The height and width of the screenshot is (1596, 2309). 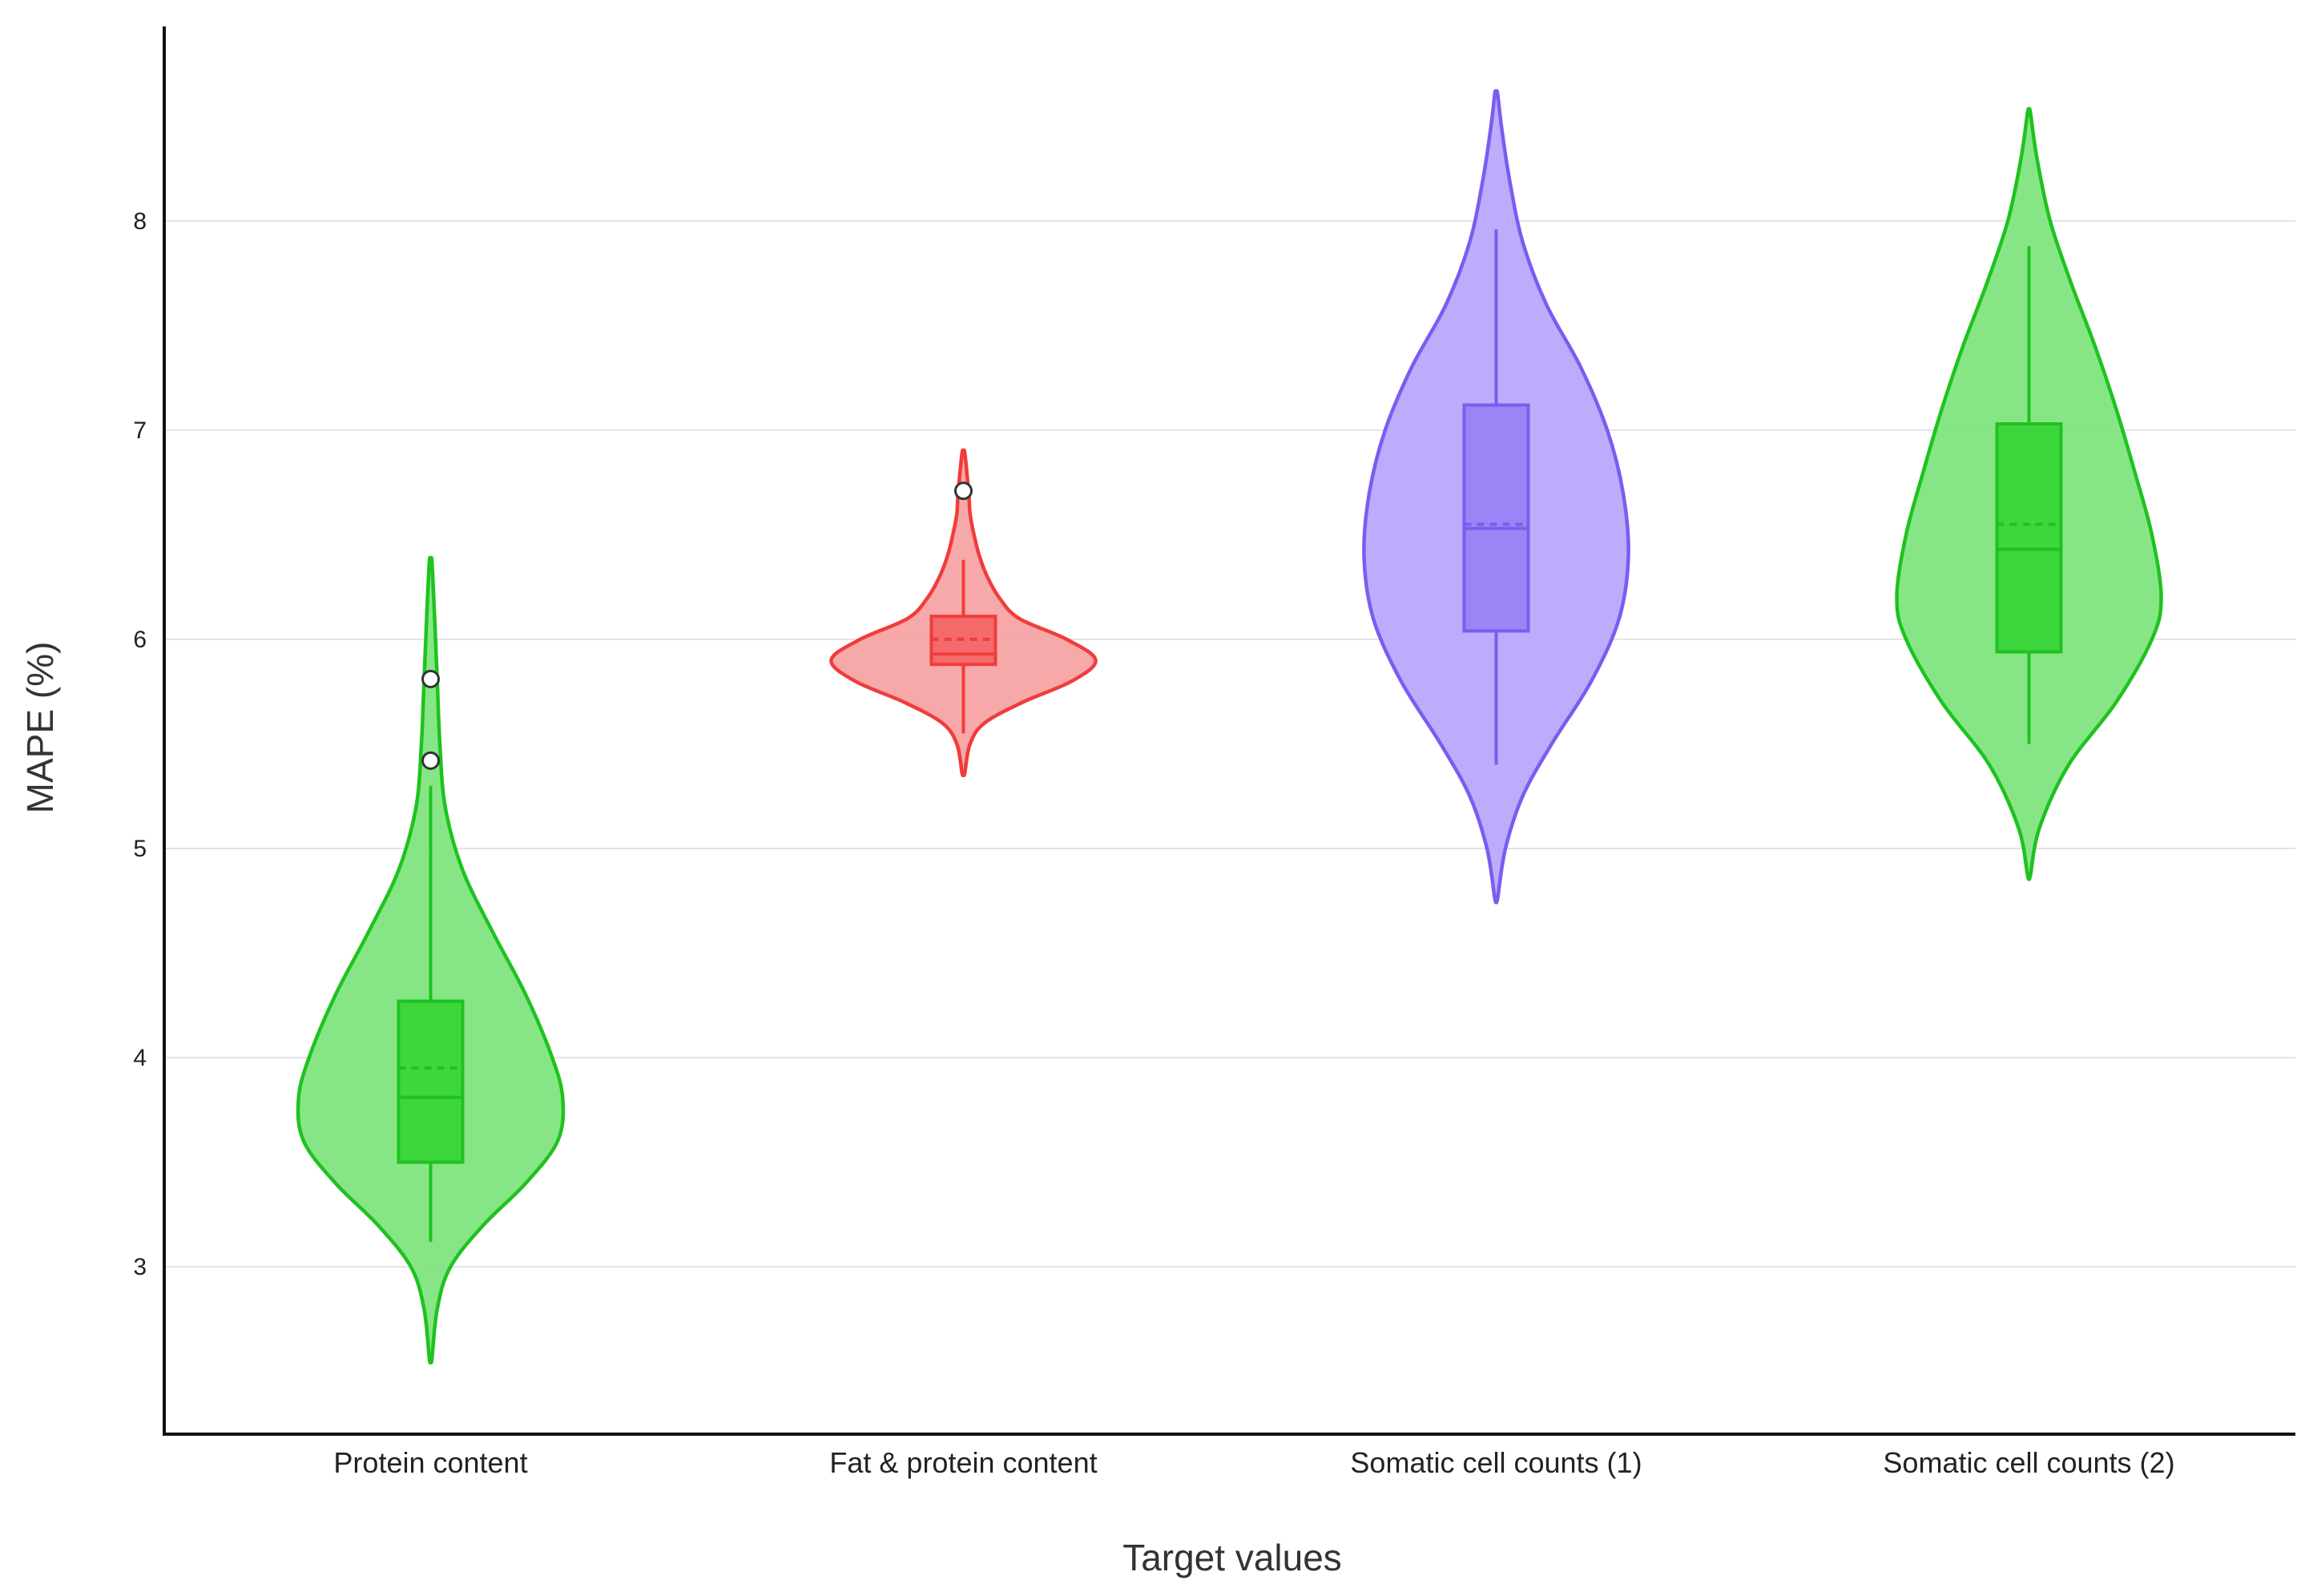 I want to click on y-axis-title: MAPE (%), so click(x=40, y=728).